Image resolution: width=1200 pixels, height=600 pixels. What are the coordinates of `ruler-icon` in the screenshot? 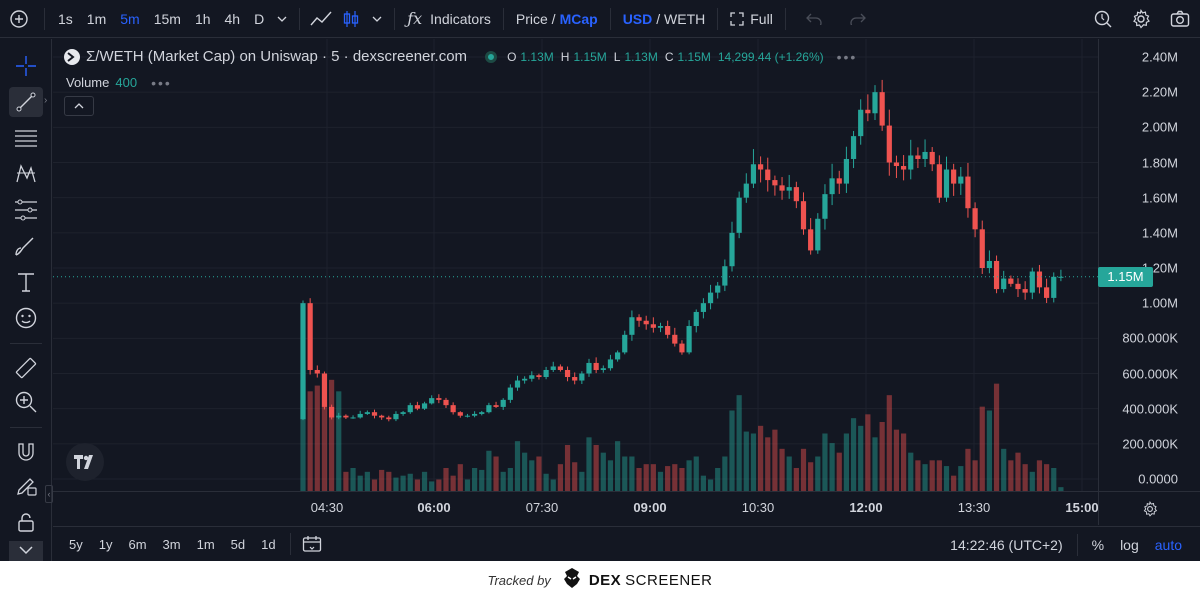 It's located at (26, 368).